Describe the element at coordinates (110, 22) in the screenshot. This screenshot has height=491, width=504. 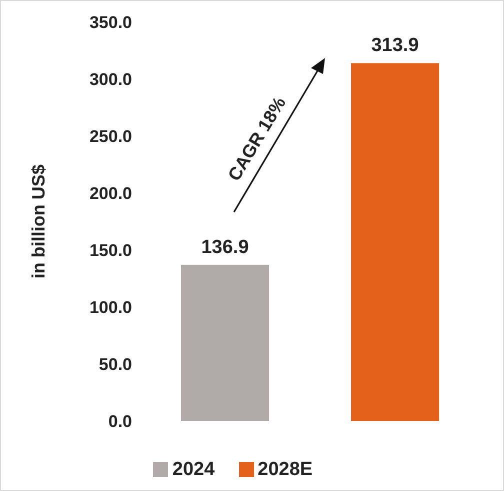
I see `y-tick-label: 350.0` at that location.